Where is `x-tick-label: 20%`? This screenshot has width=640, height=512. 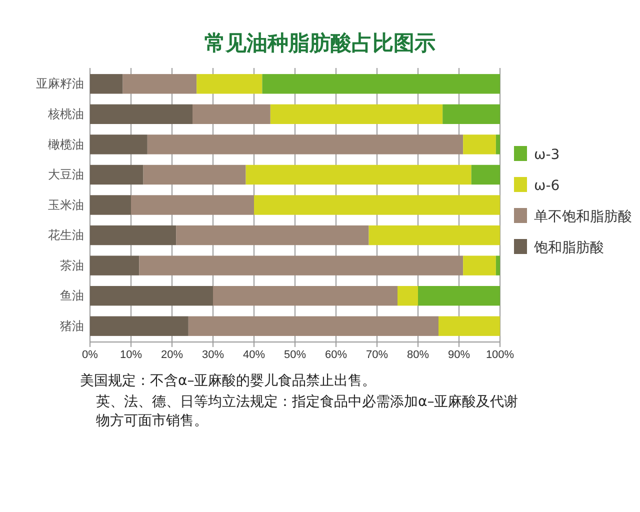
x-tick-label: 20% is located at coordinates (172, 354).